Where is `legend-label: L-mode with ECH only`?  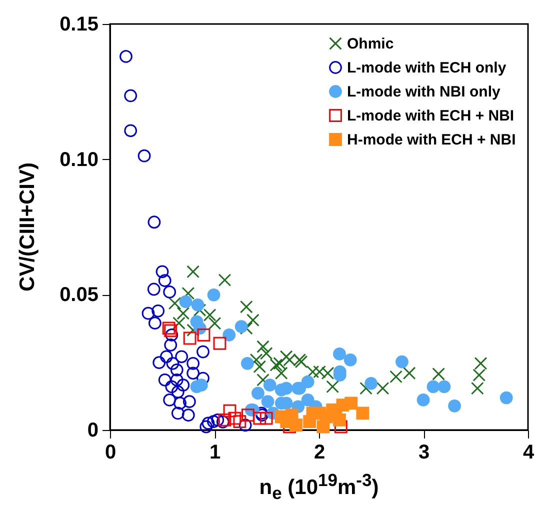 legend-label: L-mode with ECH only is located at coordinates (427, 68).